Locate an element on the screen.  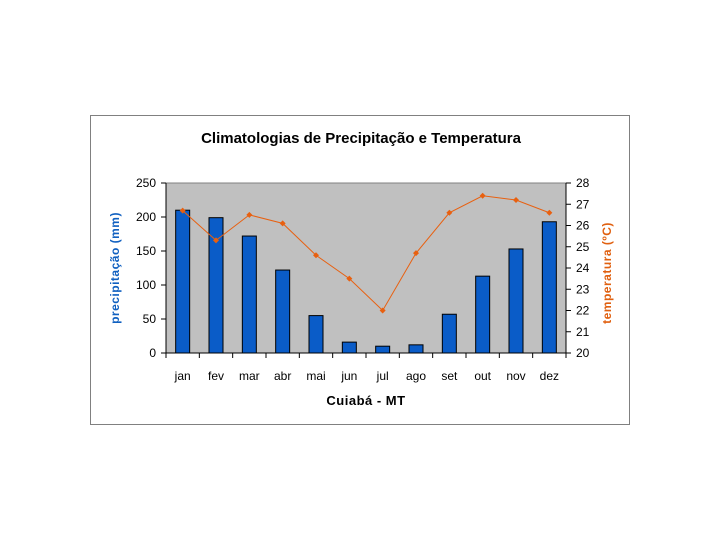
x-tick-label-jul: jul is located at coordinates (382, 376).